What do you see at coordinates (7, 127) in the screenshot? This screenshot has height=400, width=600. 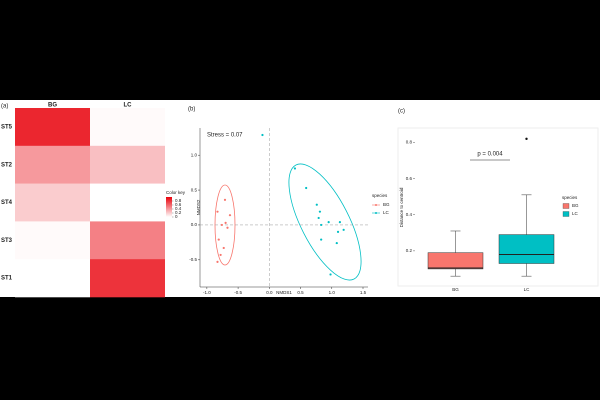 I see `row-label: ST5` at bounding box center [7, 127].